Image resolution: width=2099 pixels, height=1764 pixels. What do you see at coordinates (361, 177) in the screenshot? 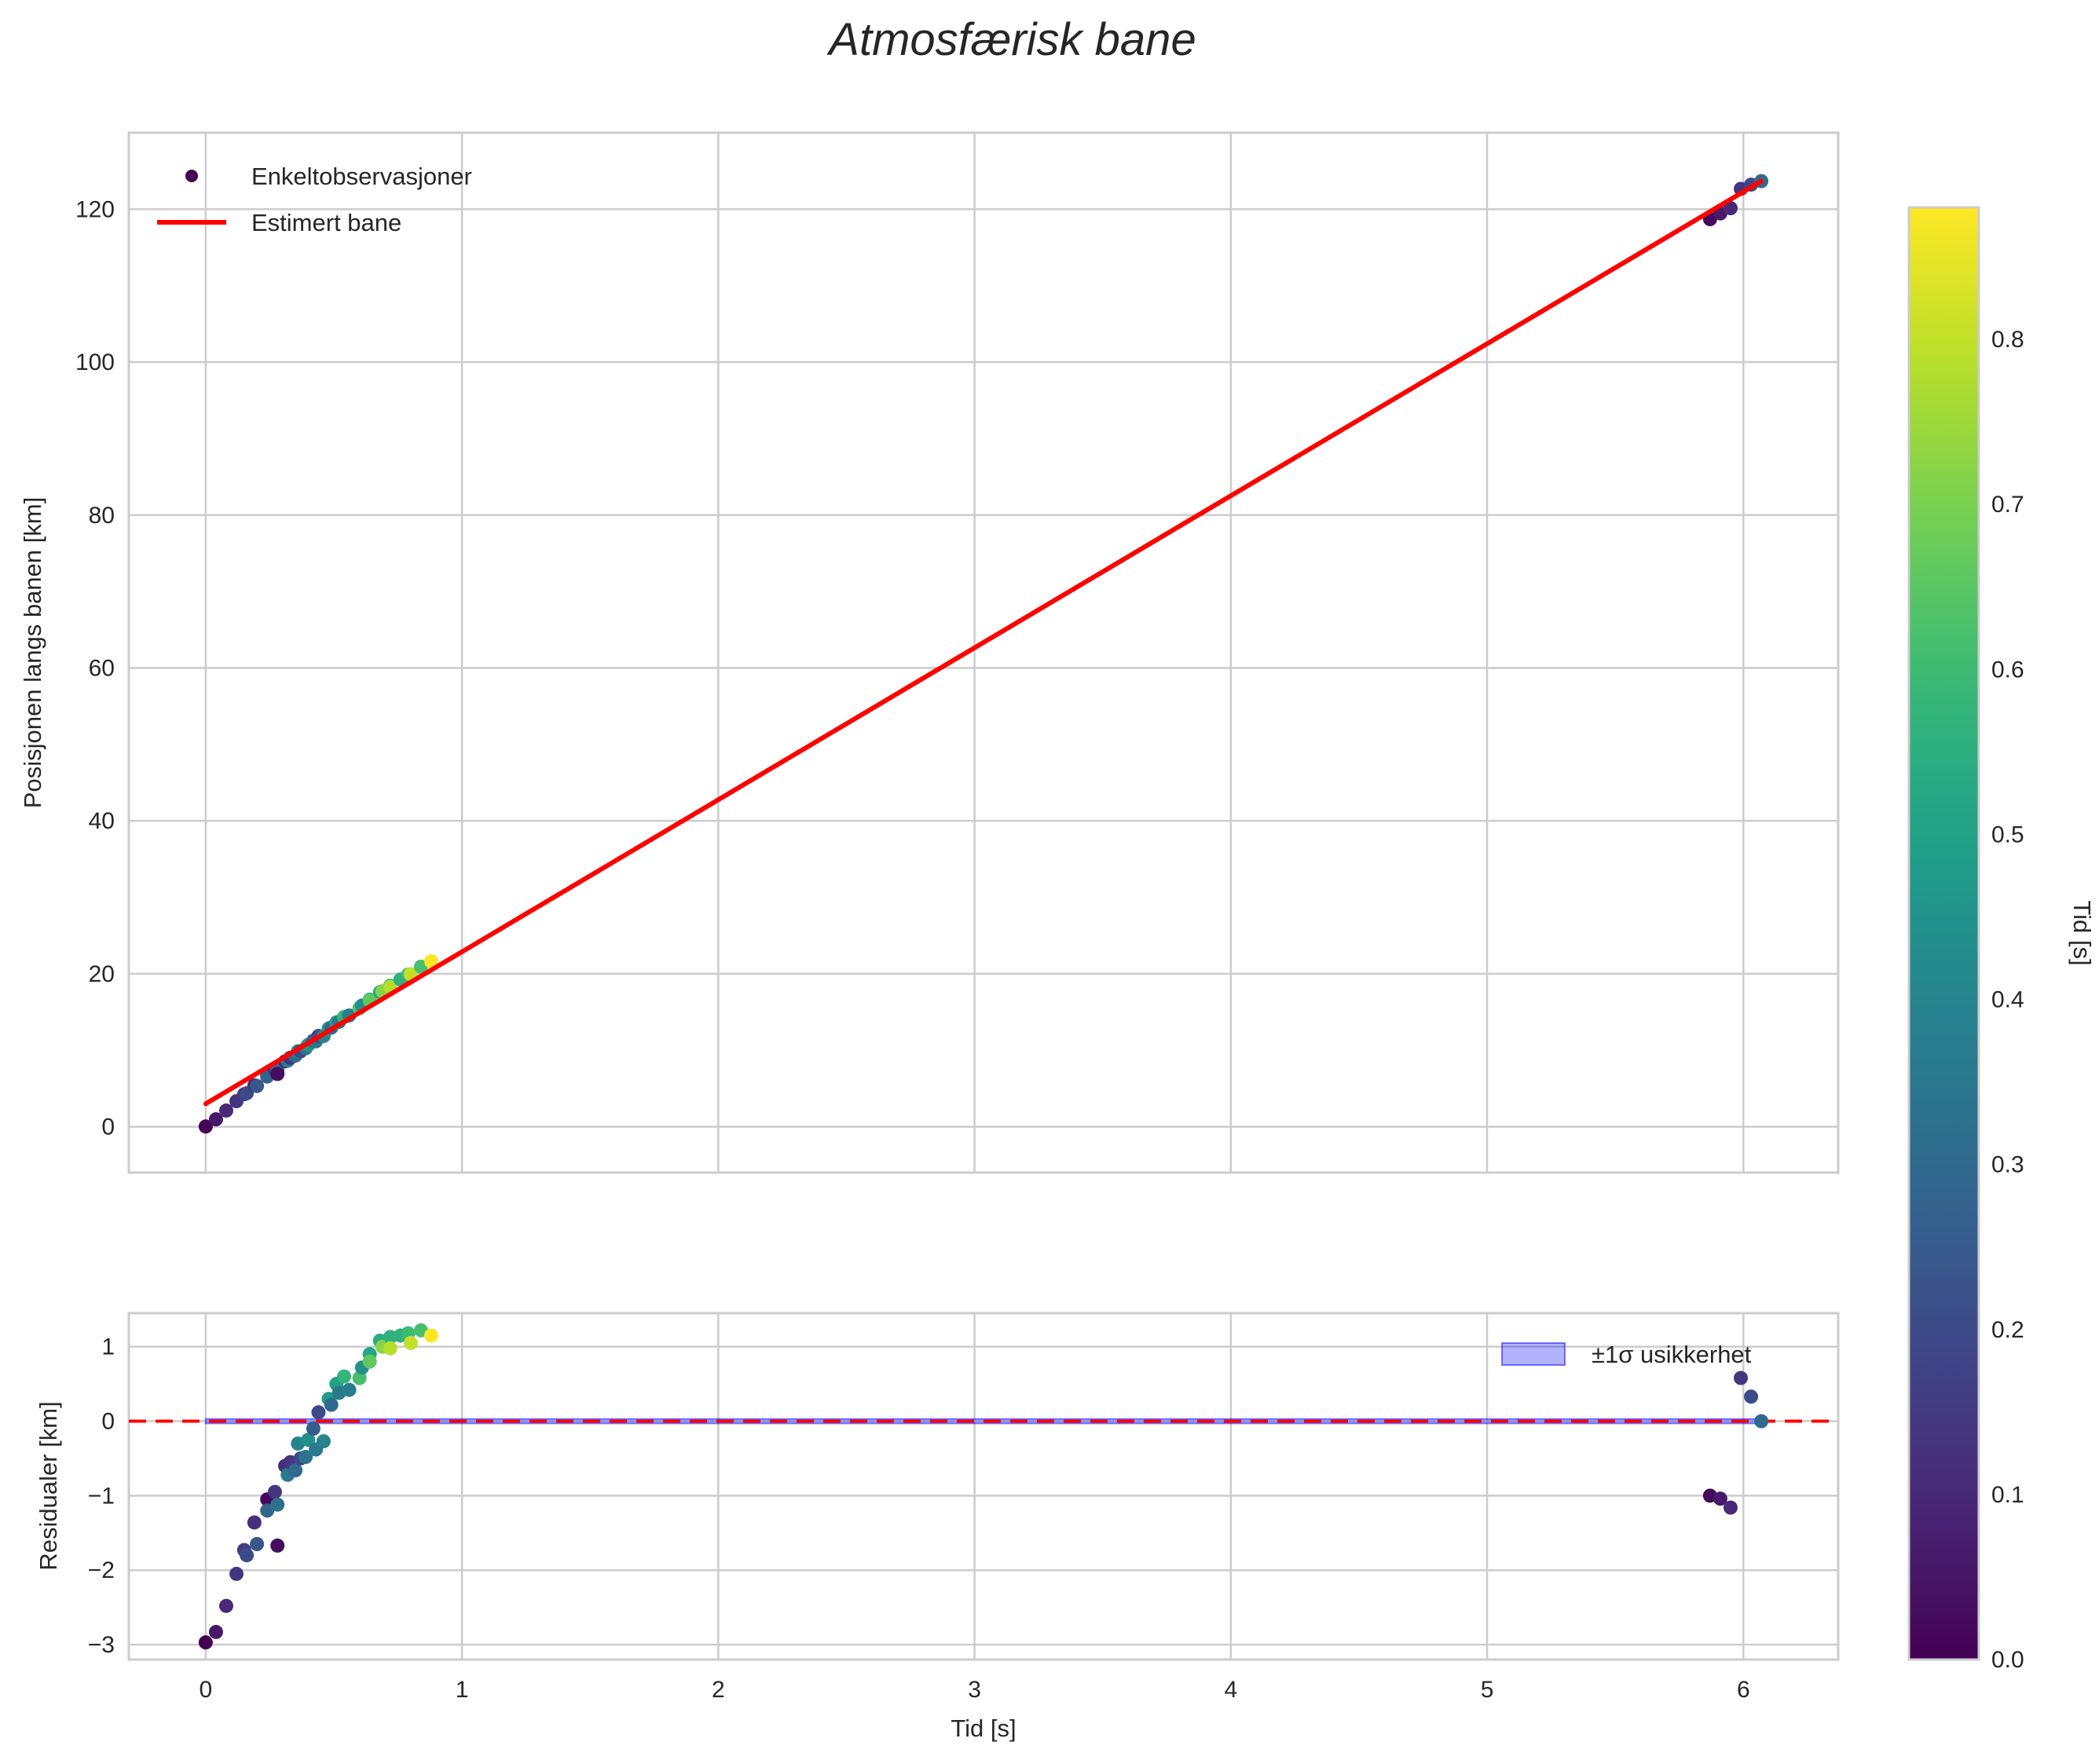
I see `legend-label-observations: Enkeltobservasjoner` at bounding box center [361, 177].